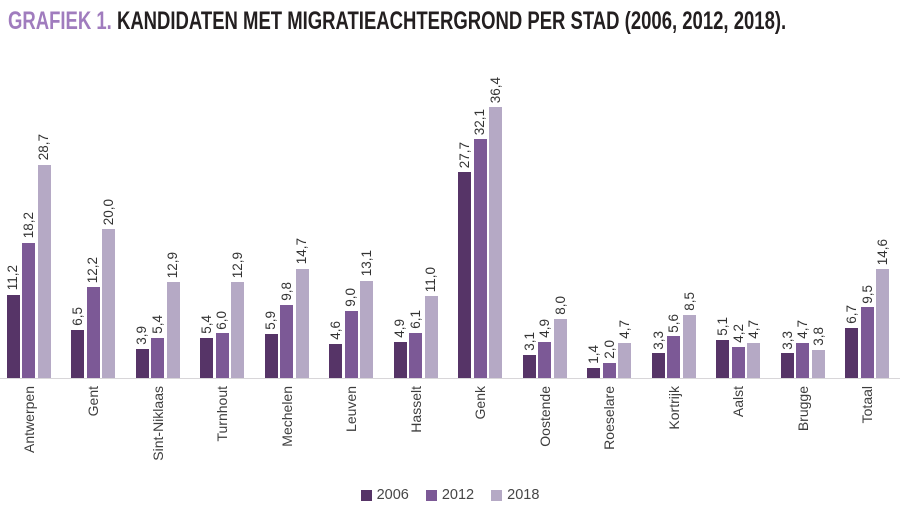 Image resolution: width=900 pixels, height=523 pixels. I want to click on bar-cell-aalst-2006: 5,1, so click(722, 347).